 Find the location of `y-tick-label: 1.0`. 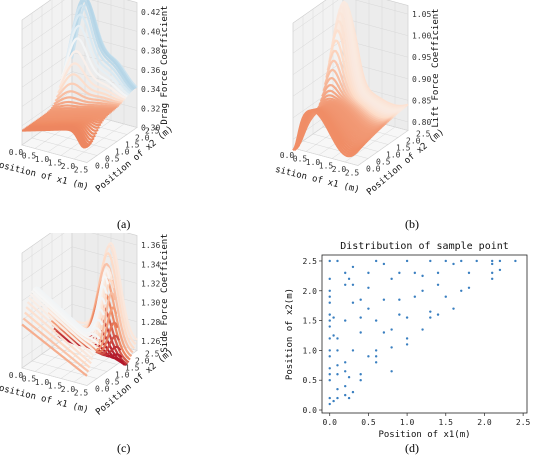

y-tick-label: 1.0 is located at coordinates (122, 375).